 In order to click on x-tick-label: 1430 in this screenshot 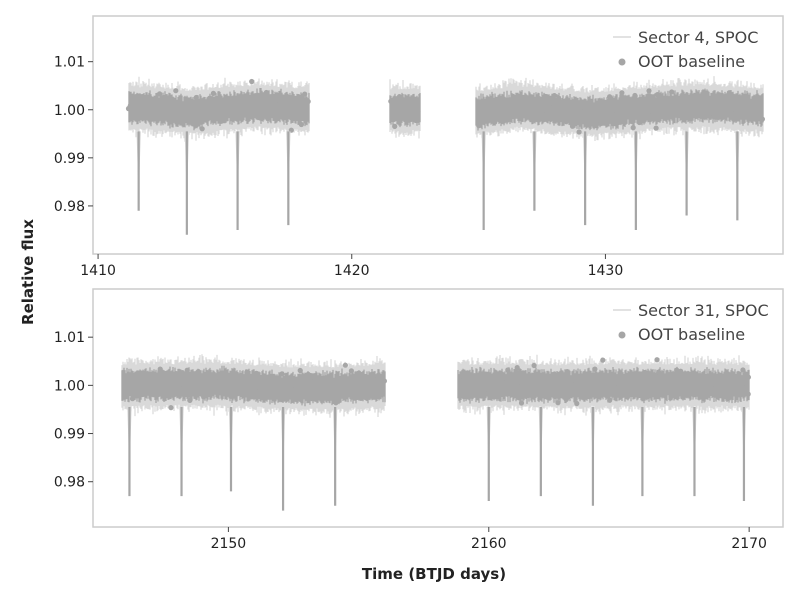, I will do `click(606, 271)`.